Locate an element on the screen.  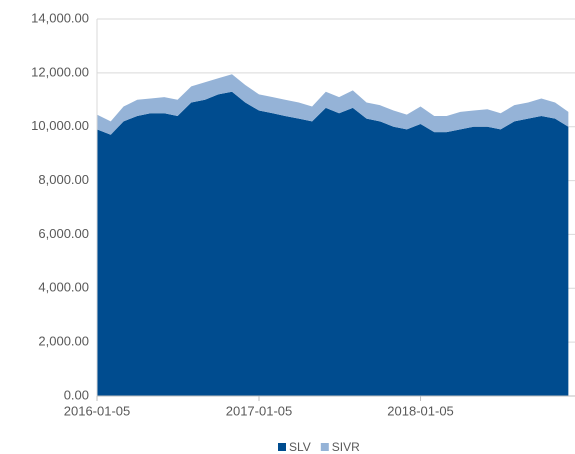
legend-label: SLV is located at coordinates (300, 447).